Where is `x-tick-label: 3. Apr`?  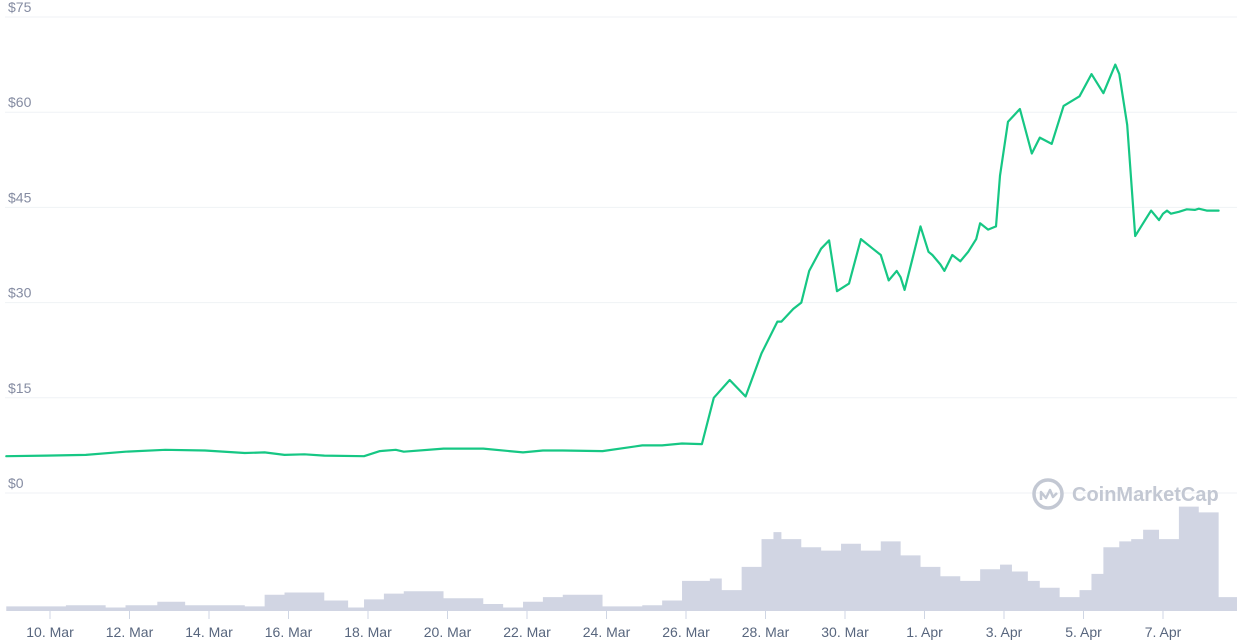 x-tick-label: 3. Apr is located at coordinates (1004, 632).